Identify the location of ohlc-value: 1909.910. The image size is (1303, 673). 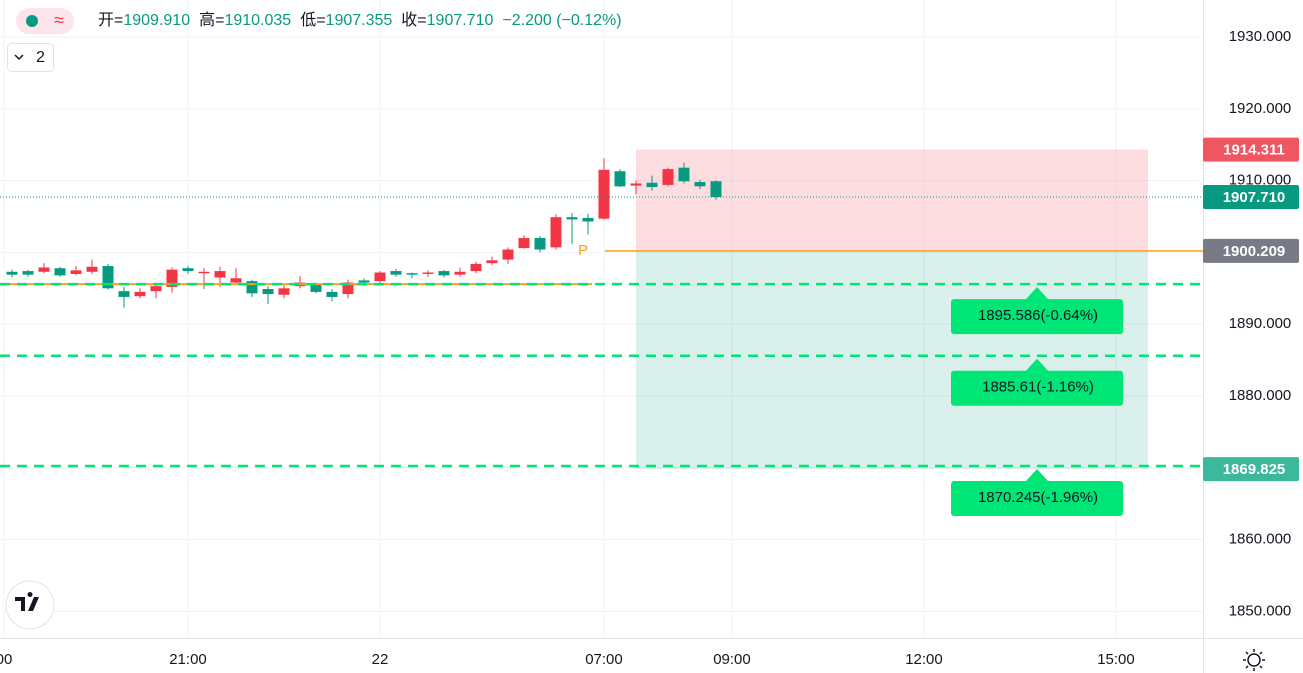
(156, 20).